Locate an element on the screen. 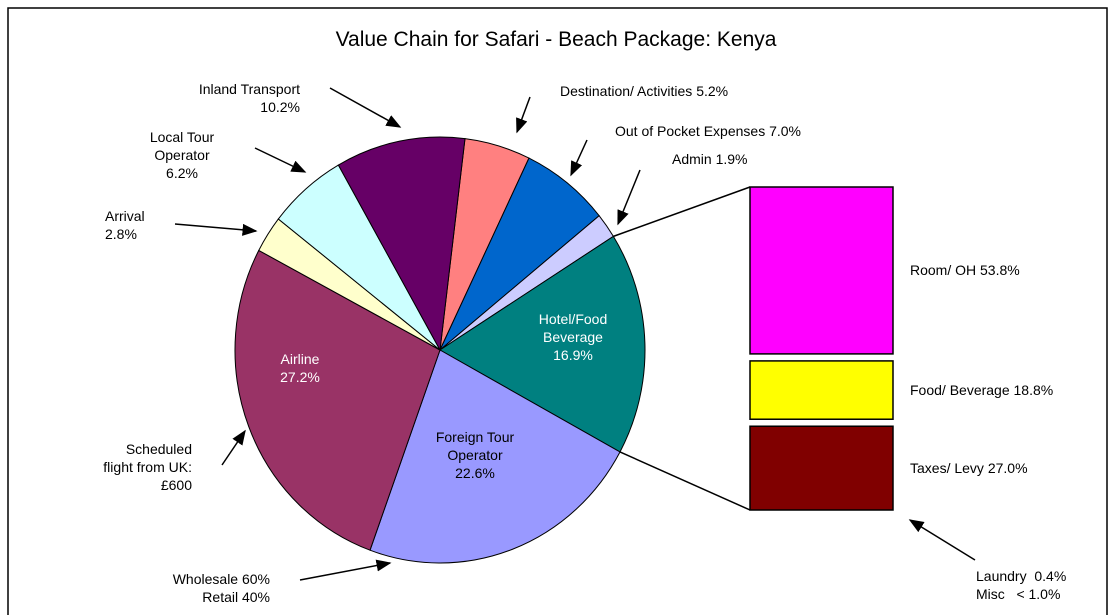 Image resolution: width=1116 pixels, height=615 pixels. slice-name: Out of Pocket Expenses is located at coordinates (690, 131).